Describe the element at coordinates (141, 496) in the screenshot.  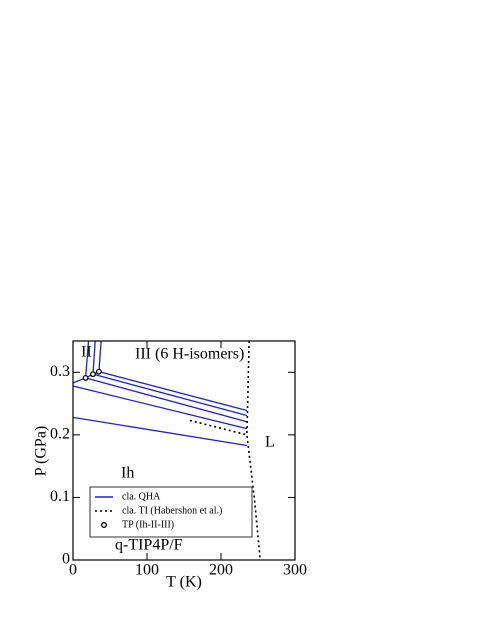
I see `legend-label: cla. QHA` at that location.